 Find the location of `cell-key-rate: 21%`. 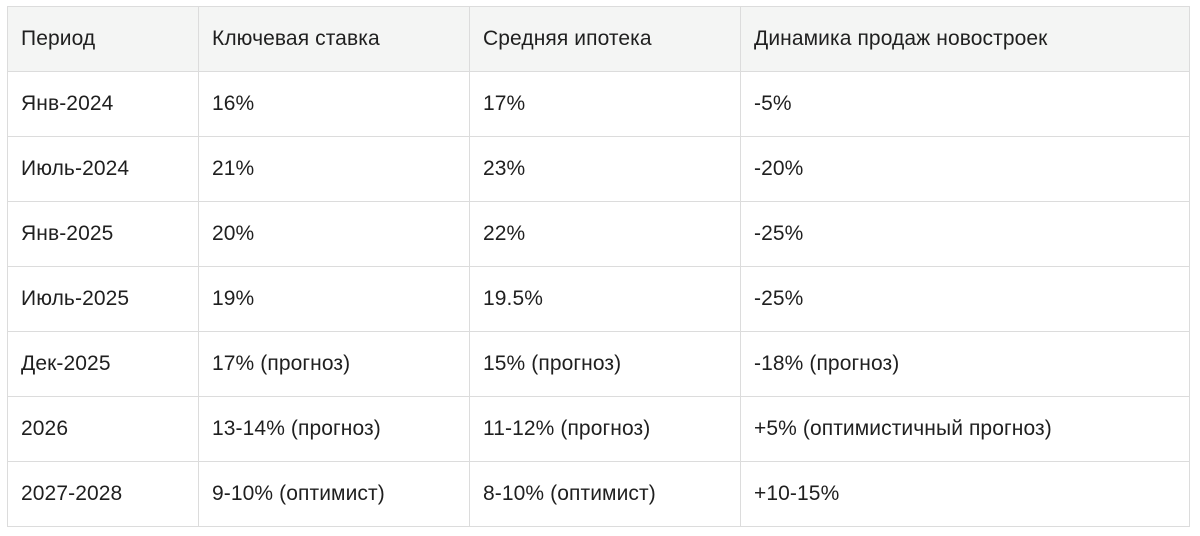

cell-key-rate: 21% is located at coordinates (334, 169).